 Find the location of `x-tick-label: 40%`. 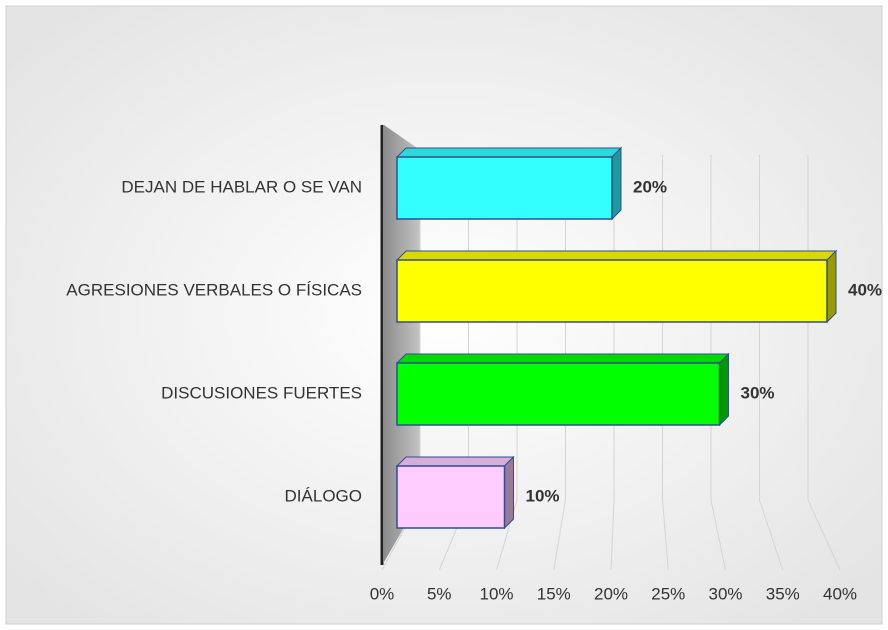

x-tick-label: 40% is located at coordinates (840, 593).